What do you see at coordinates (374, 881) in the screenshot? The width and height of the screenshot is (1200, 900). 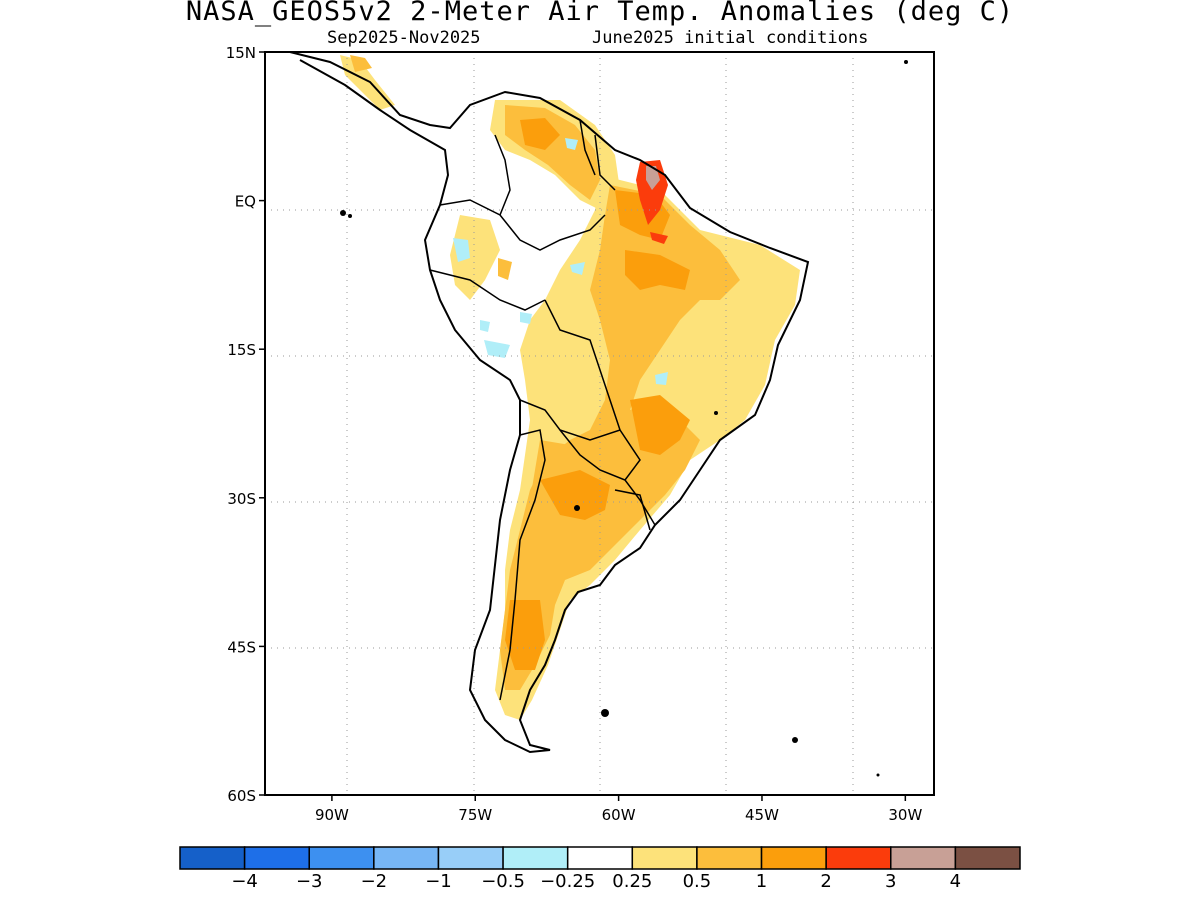 I see `colorbar-label: −2` at bounding box center [374, 881].